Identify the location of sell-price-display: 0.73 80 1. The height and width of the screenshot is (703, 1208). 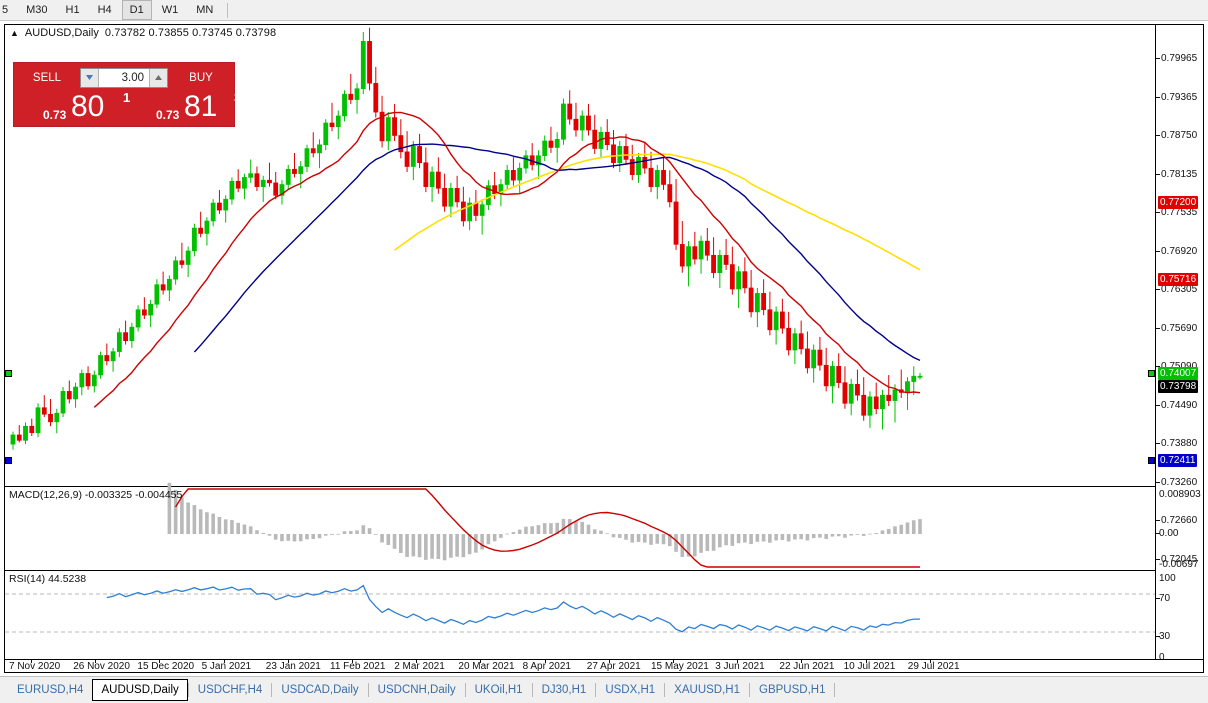
(74, 106).